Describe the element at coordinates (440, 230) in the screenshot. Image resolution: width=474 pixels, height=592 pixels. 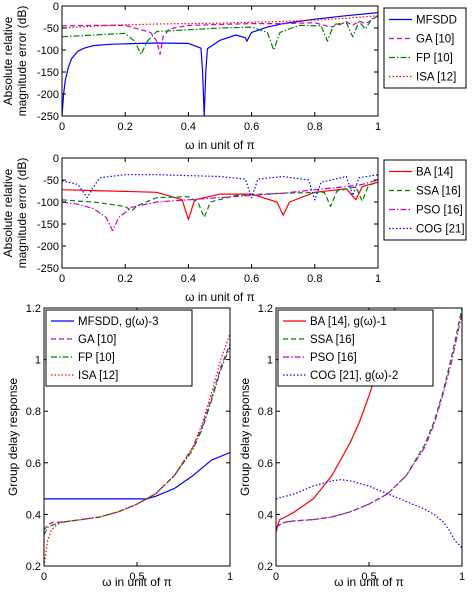
I see `legend-label-4: COG [21]` at that location.